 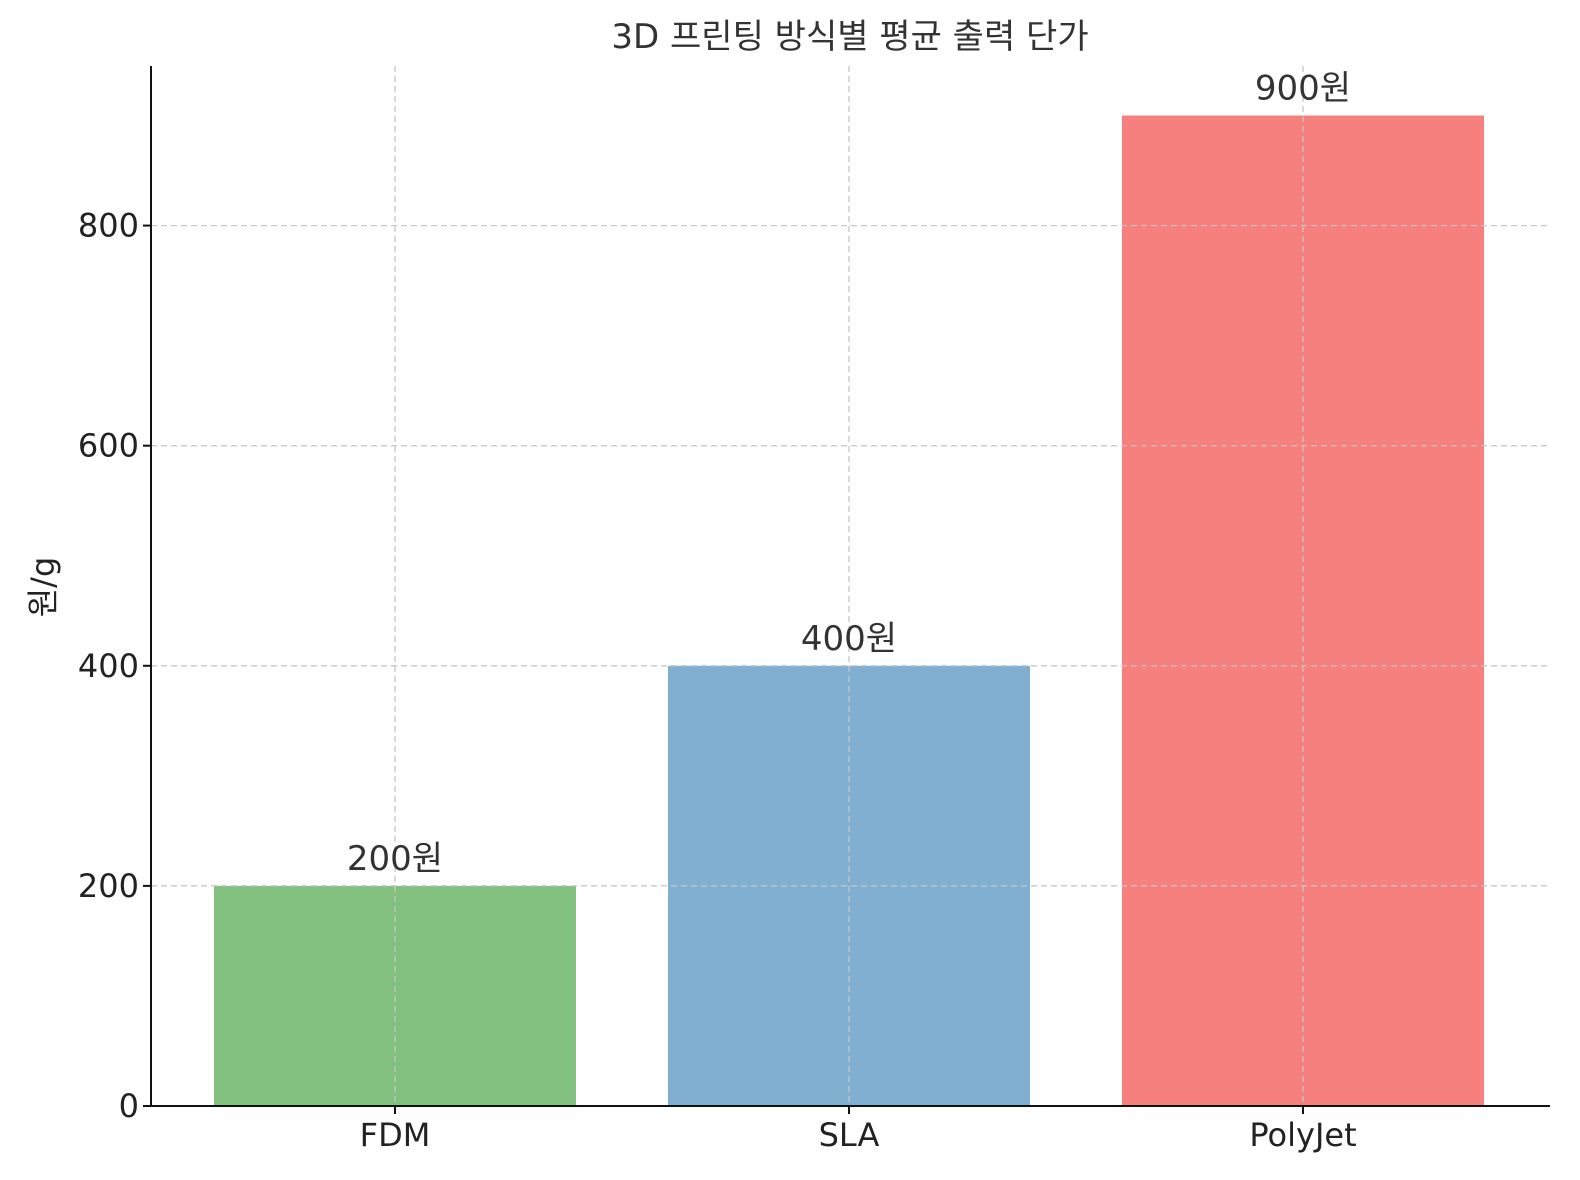 What do you see at coordinates (849, 37) in the screenshot?
I see `chart-title: 3D 프린팅 방식별 평균 출력 단가` at bounding box center [849, 37].